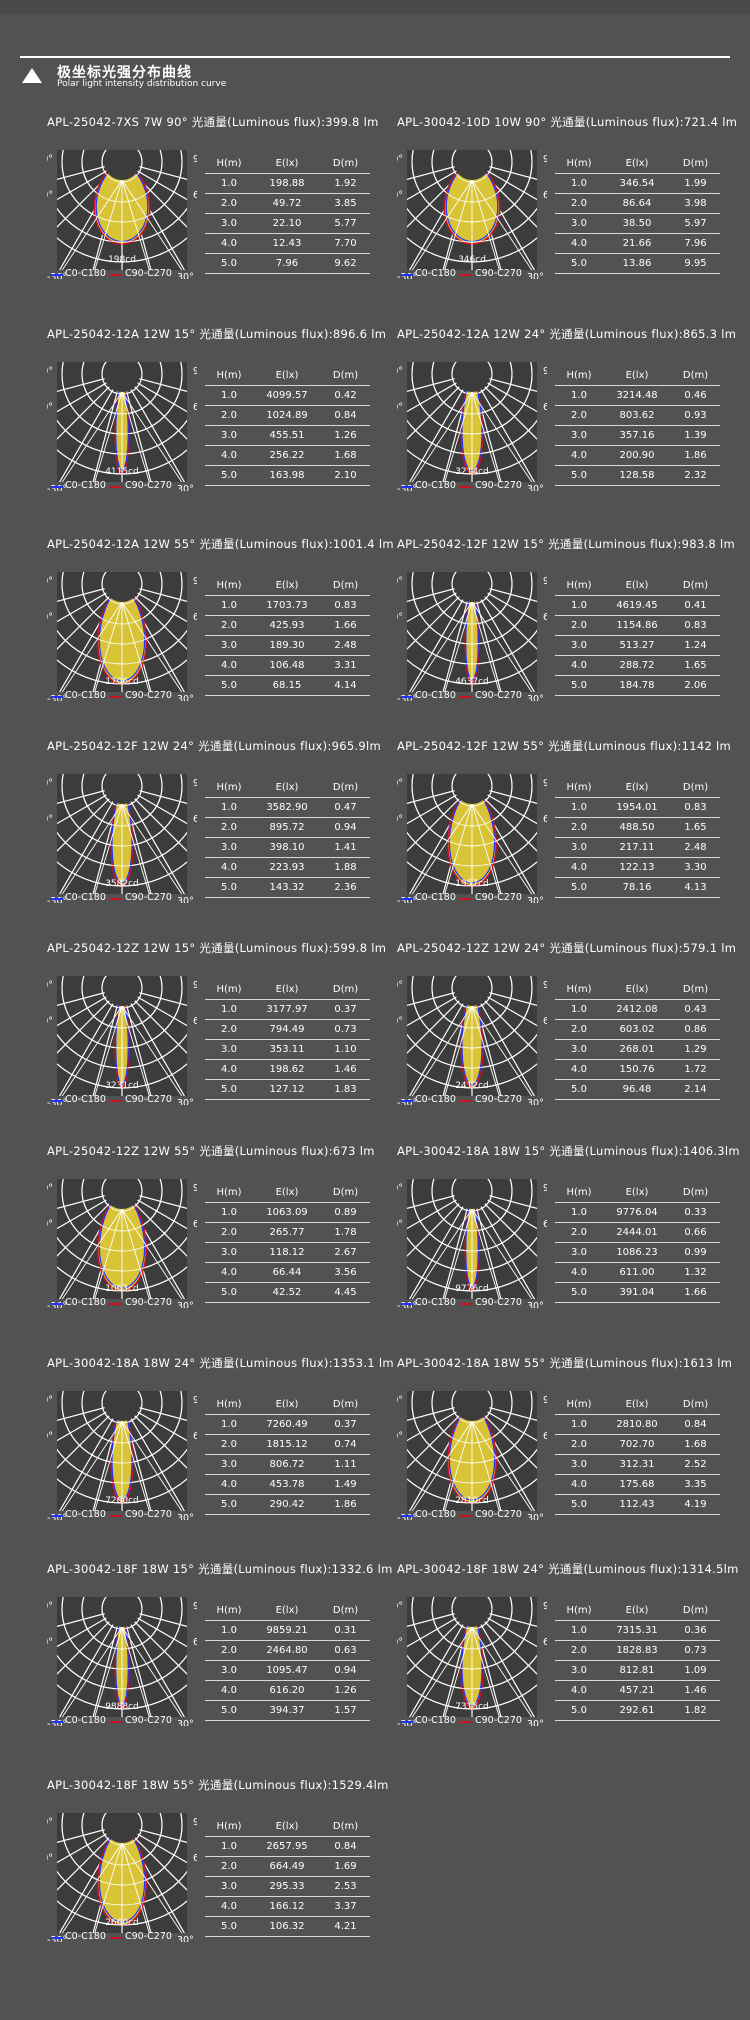  I want to click on table-row: 4.0 611.00 1.32, so click(637, 1273).